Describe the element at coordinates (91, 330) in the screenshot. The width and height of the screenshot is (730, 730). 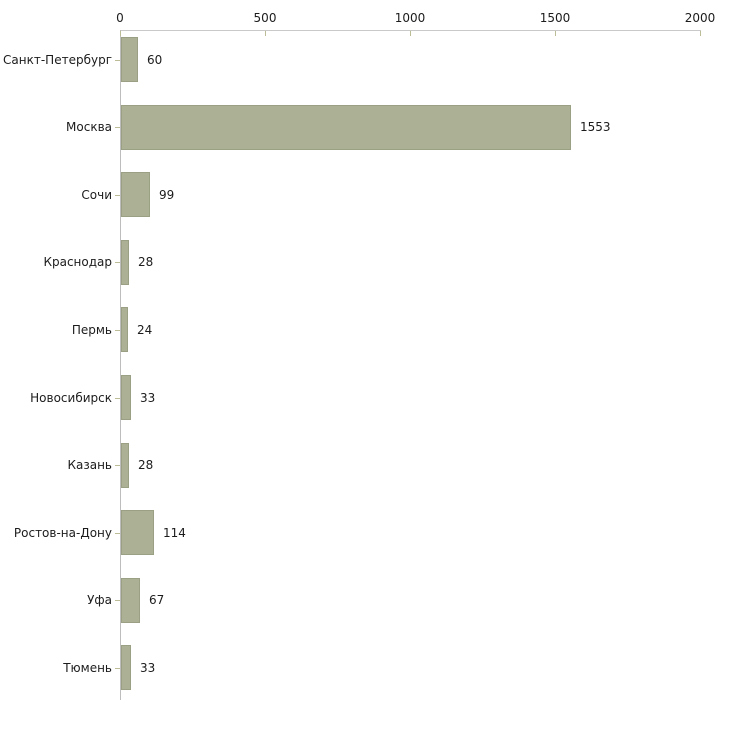
I see `y-tick-label: Пермь` at that location.